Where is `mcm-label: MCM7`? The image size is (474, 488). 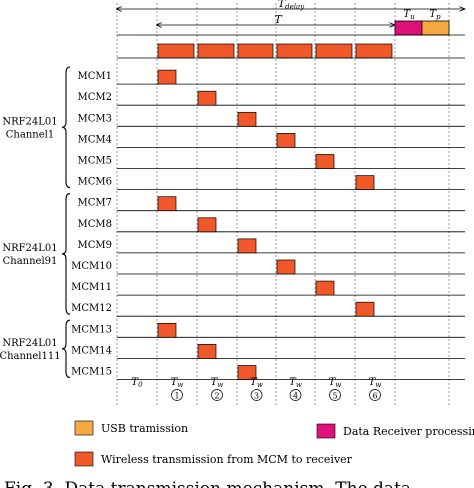
mcm-label: MCM7 is located at coordinates (95, 203).